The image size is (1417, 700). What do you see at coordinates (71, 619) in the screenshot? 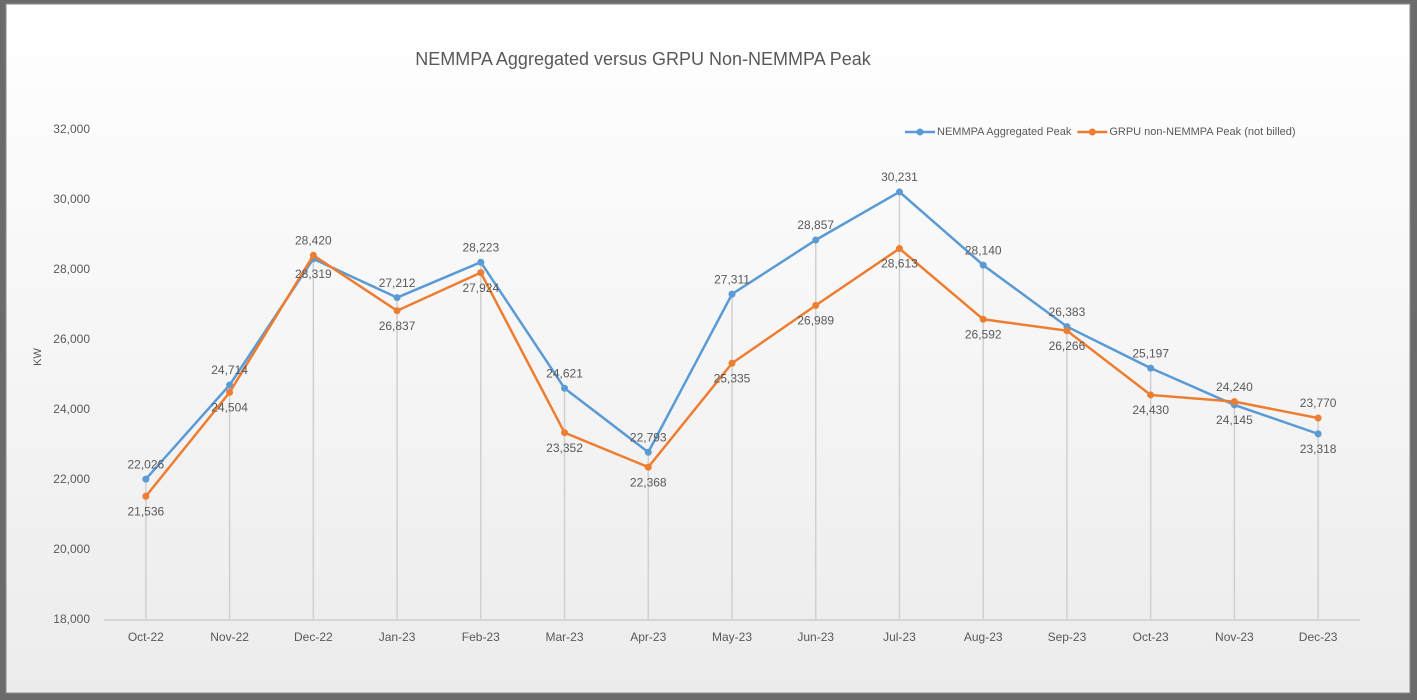
I see `y-tick-label: 18,000` at bounding box center [71, 619].